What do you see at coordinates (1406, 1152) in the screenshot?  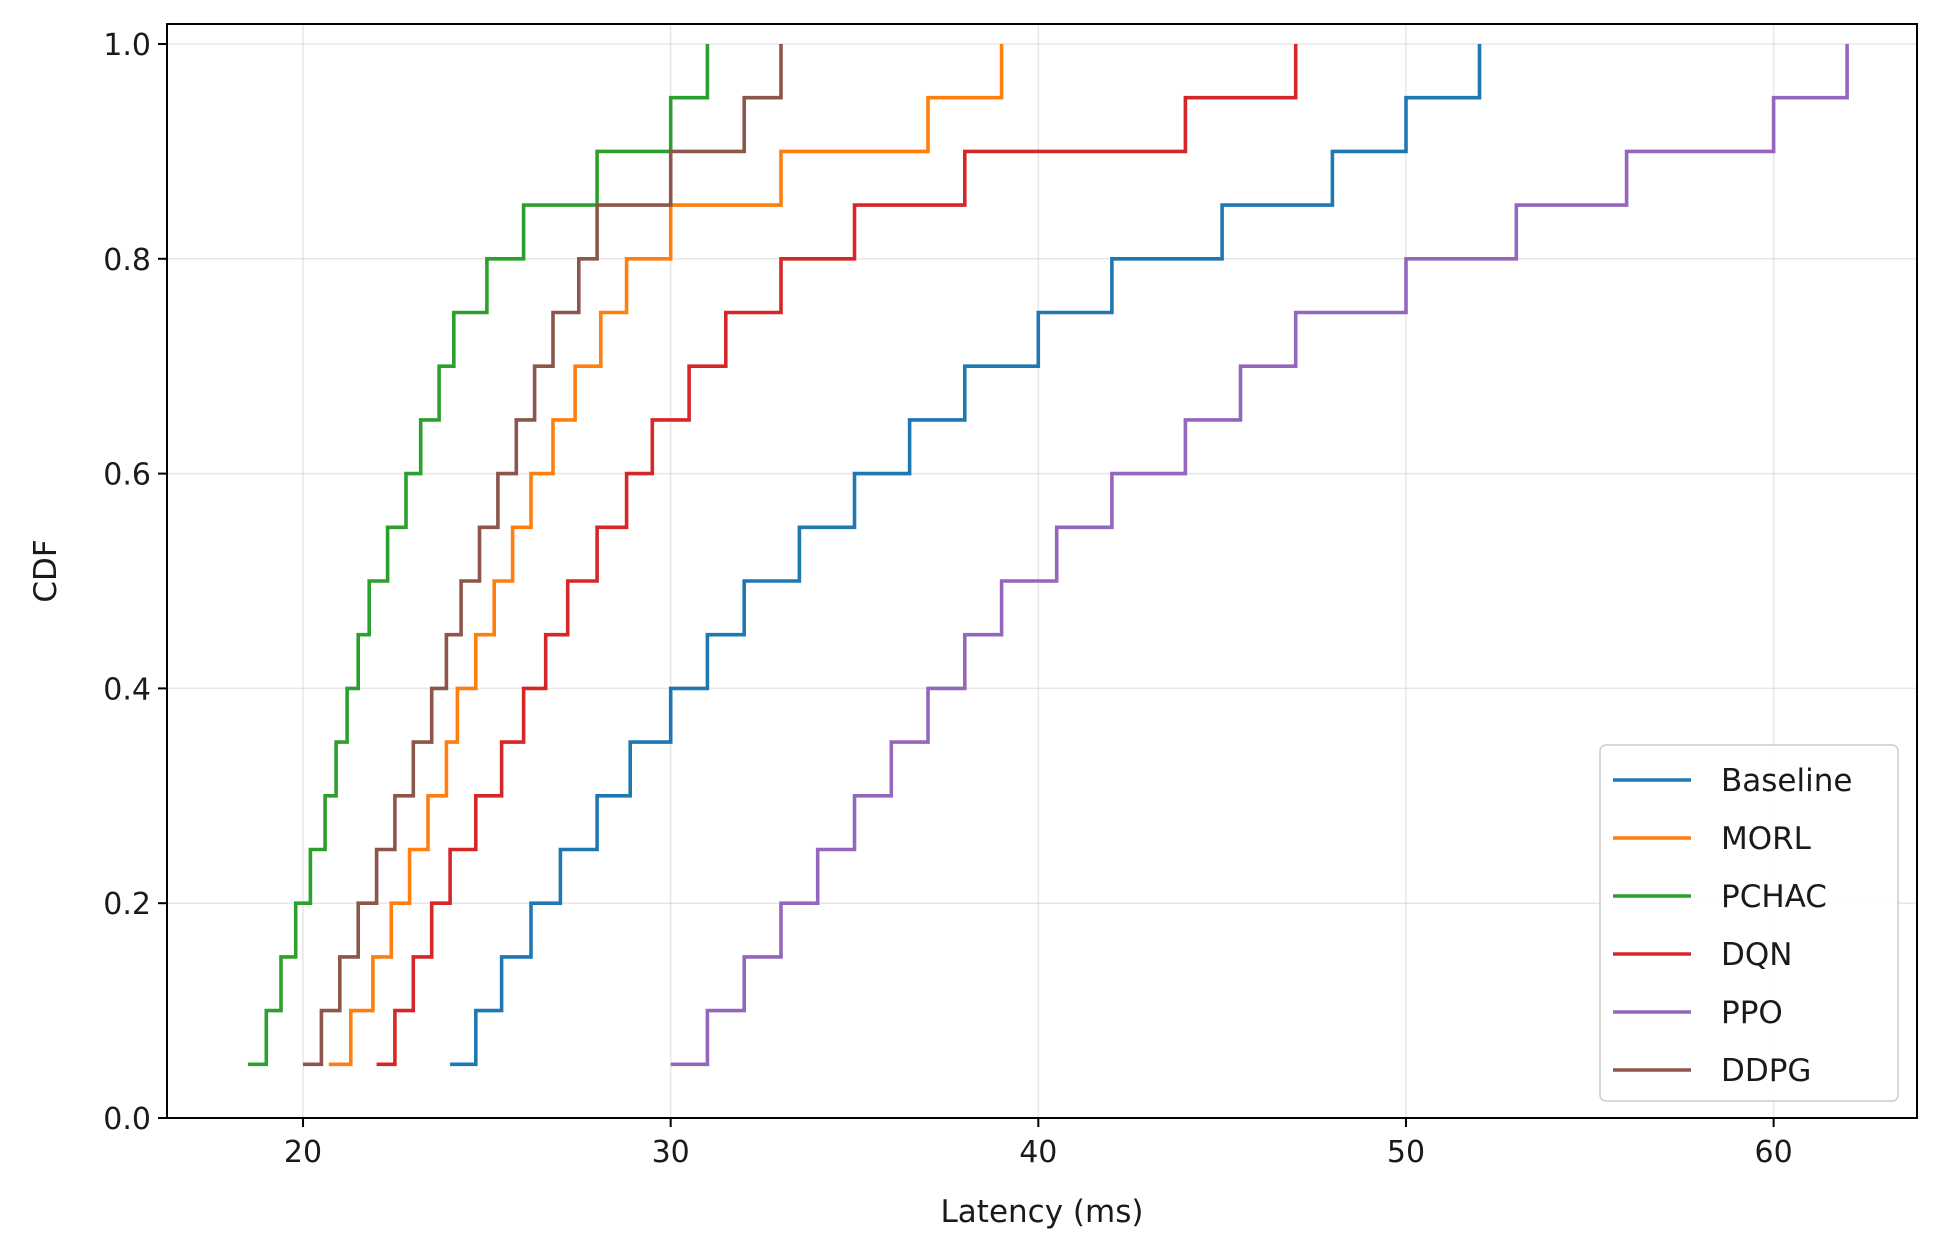 I see `x-tick-label: 50` at bounding box center [1406, 1152].